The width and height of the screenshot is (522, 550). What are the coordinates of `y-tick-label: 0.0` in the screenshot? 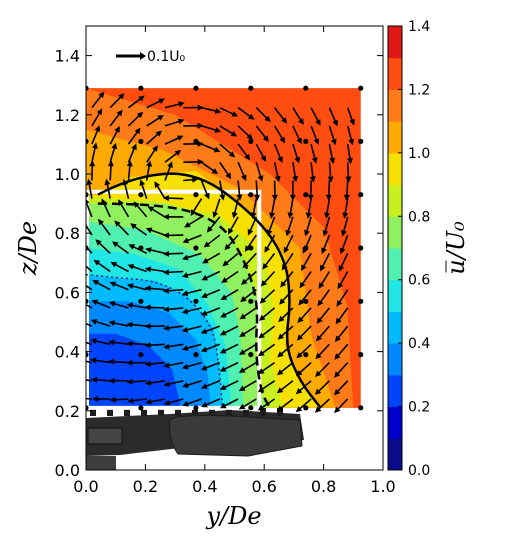 It's located at (67, 470).